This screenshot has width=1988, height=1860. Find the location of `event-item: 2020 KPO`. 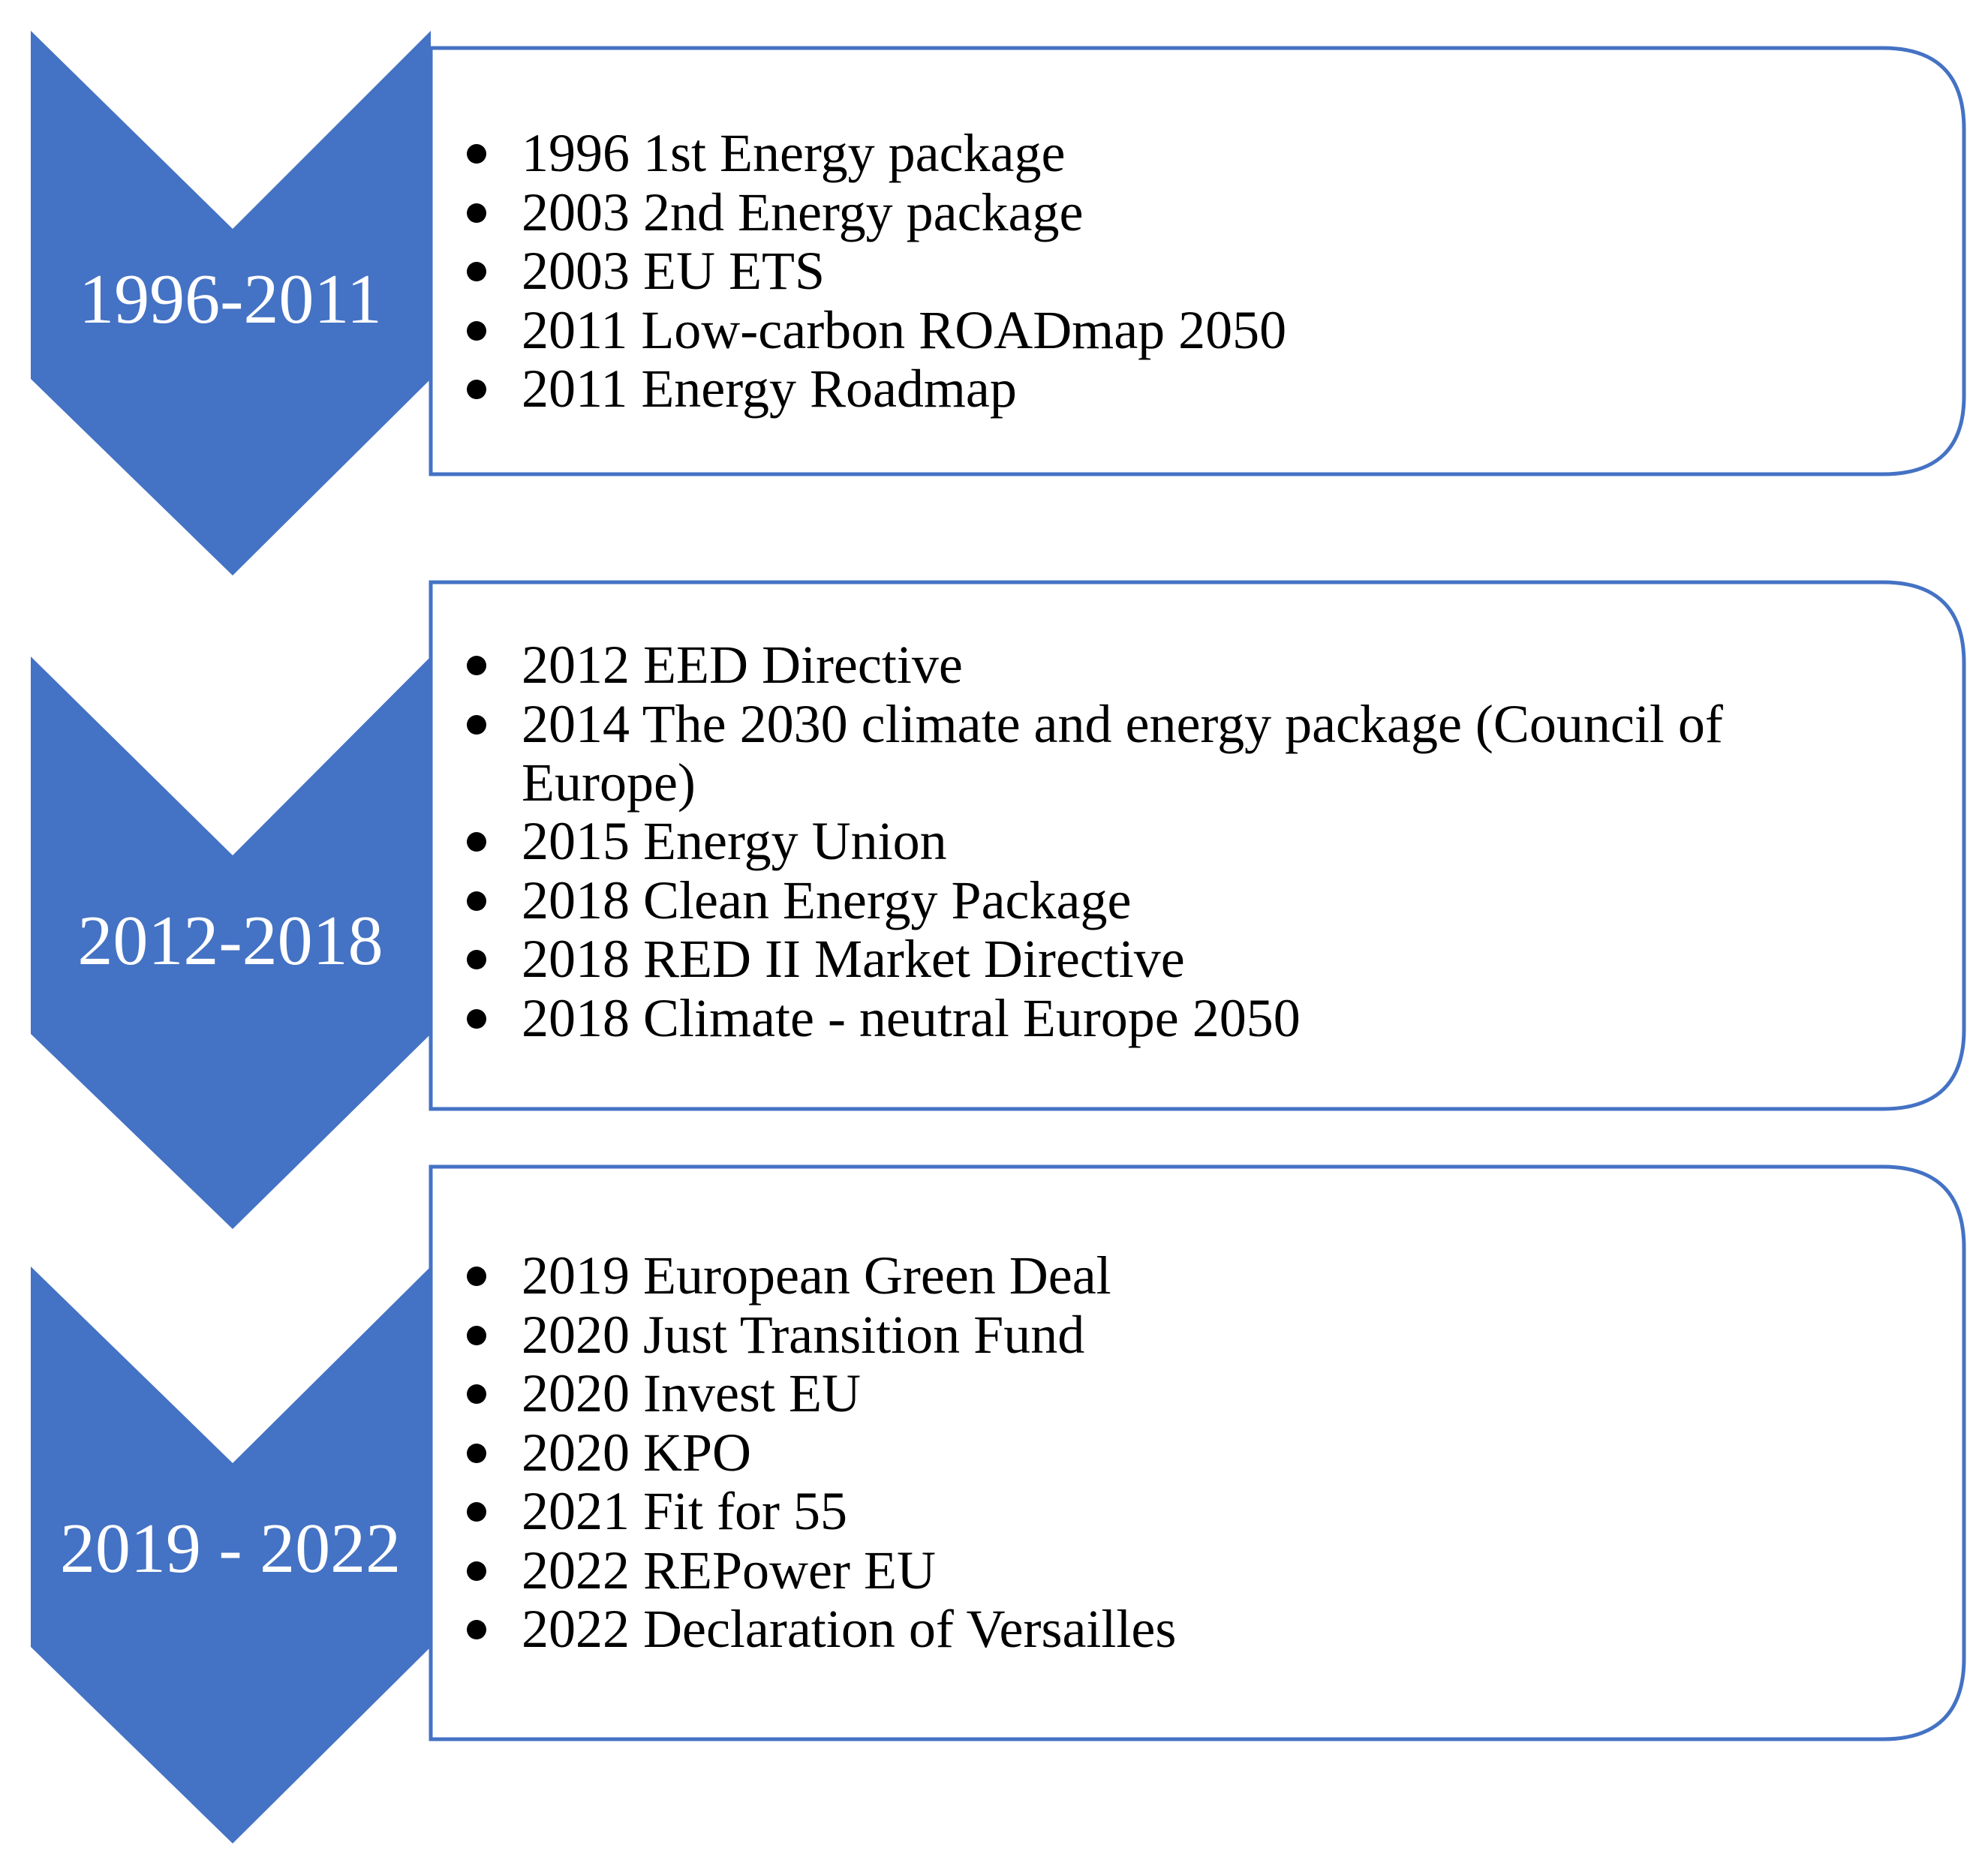

event-item: 2020 KPO is located at coordinates (636, 1453).